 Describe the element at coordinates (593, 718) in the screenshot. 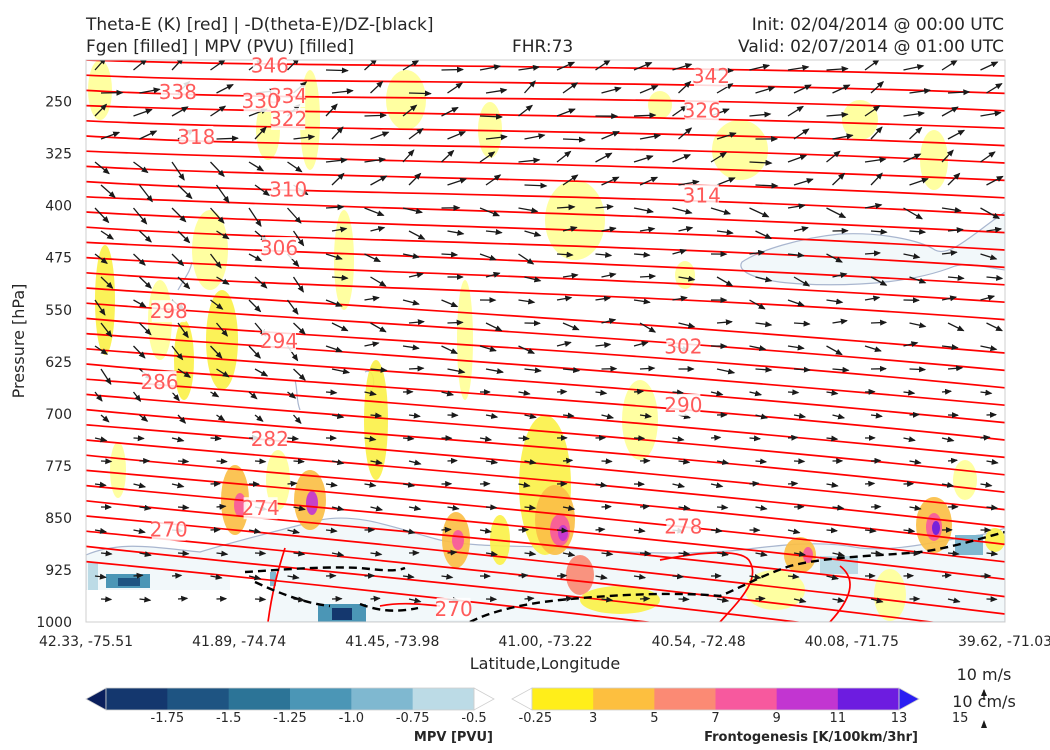

I see `colorbar-label: 3` at that location.